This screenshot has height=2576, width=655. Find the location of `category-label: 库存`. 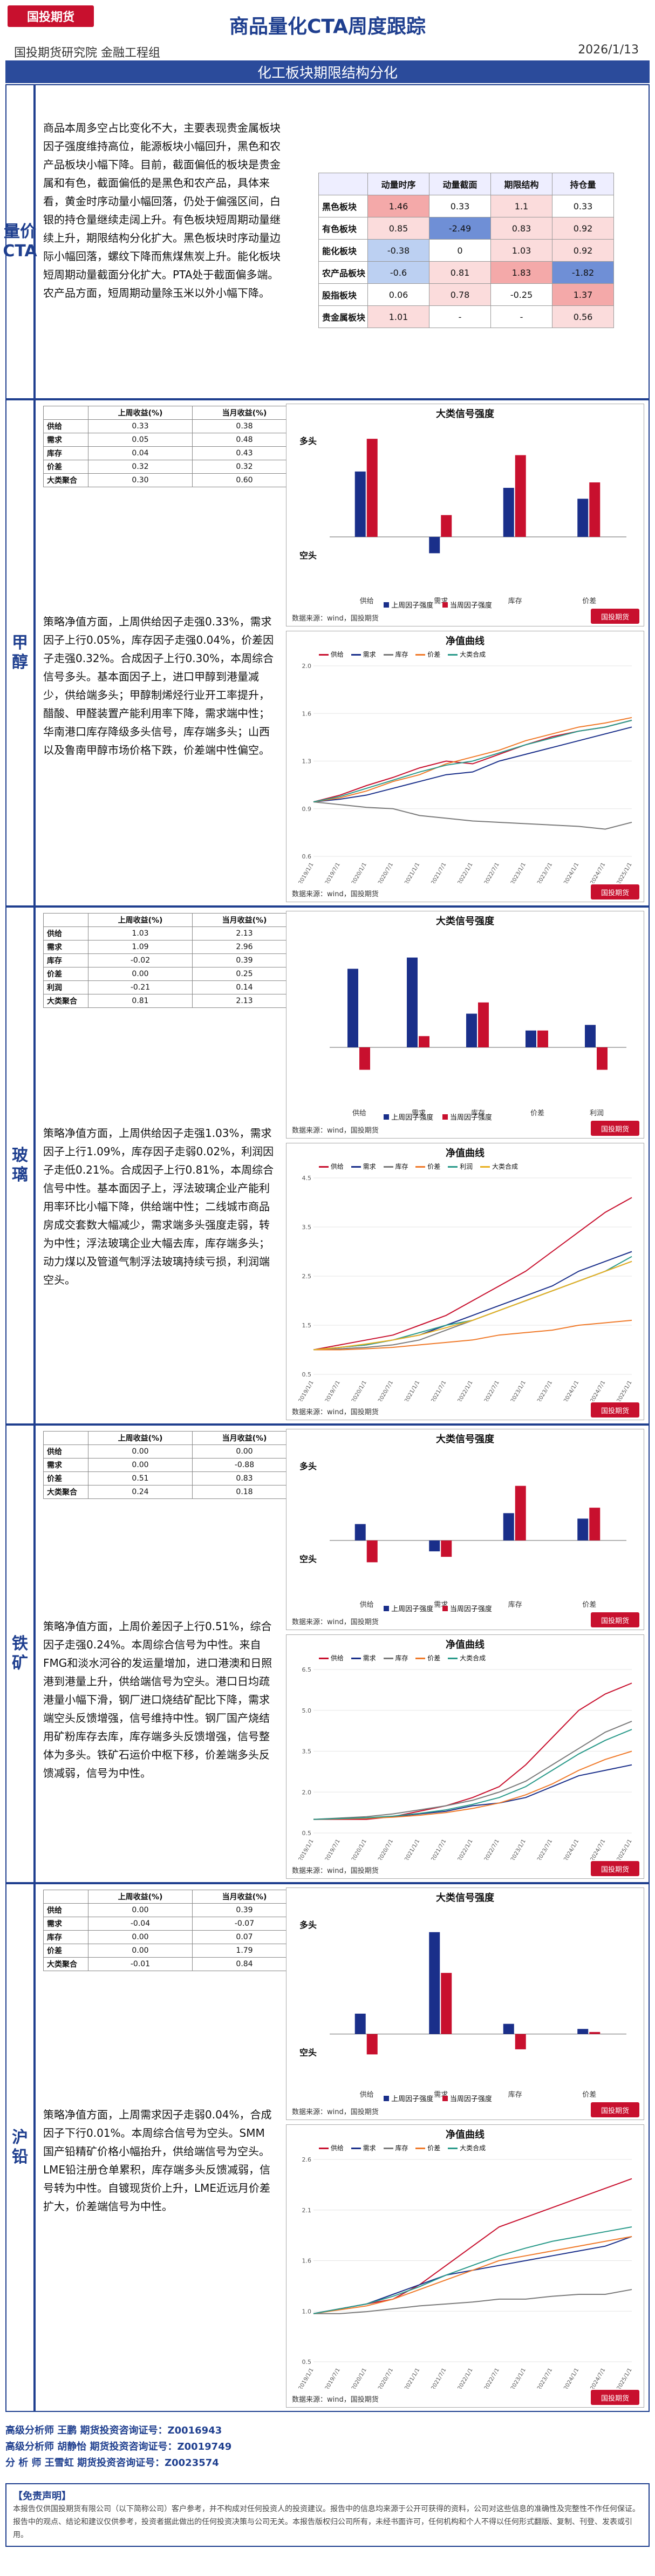

category-label: 库存 is located at coordinates (515, 2094).